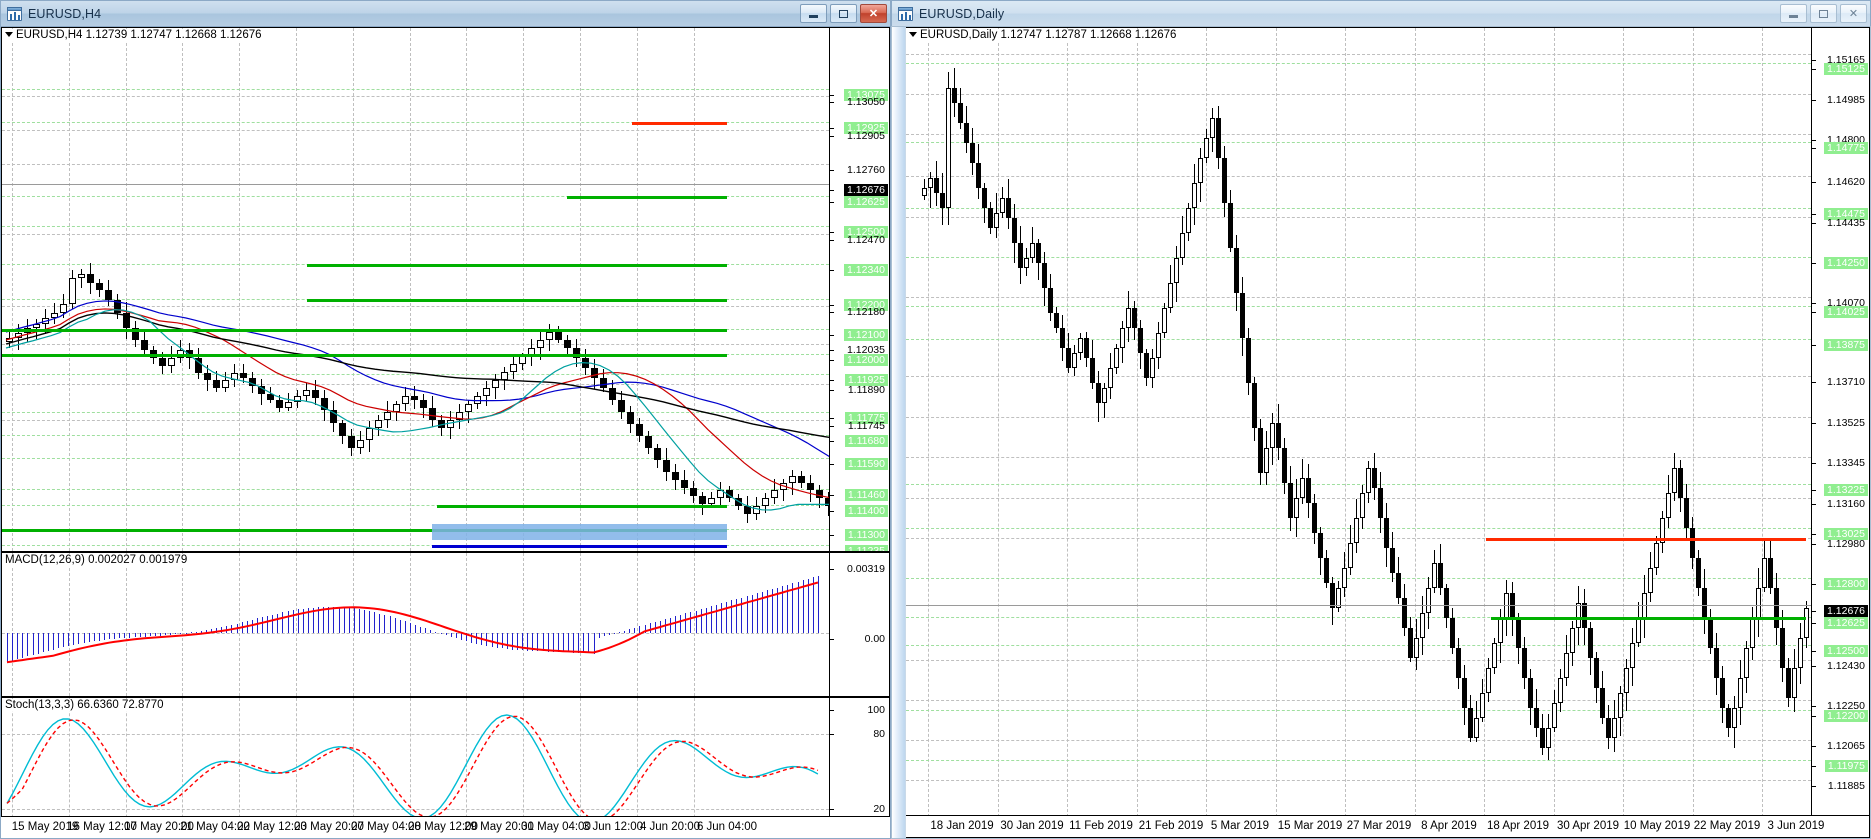 Image resolution: width=1871 pixels, height=839 pixels. What do you see at coordinates (1846, 651) in the screenshot?
I see `price-label: 1.12500` at bounding box center [1846, 651].